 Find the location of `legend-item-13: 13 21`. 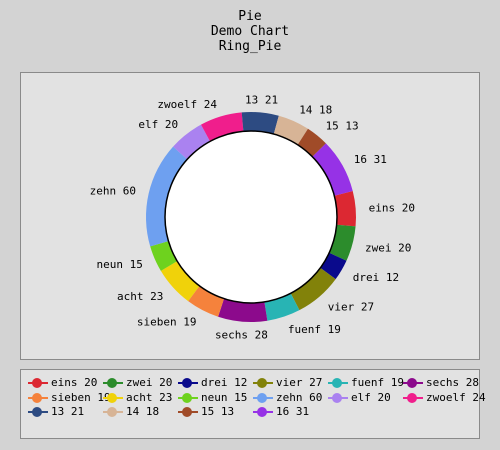

legend-item-13: 13 21 is located at coordinates (55, 412).